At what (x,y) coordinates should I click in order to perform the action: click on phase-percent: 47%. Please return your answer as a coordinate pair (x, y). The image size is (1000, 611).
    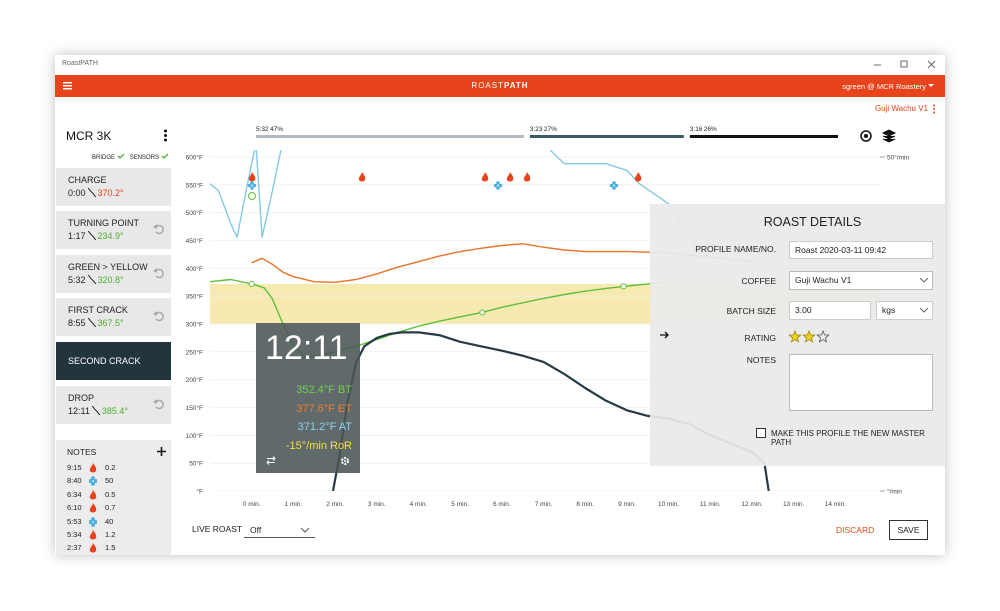
    Looking at the image, I should click on (276, 129).